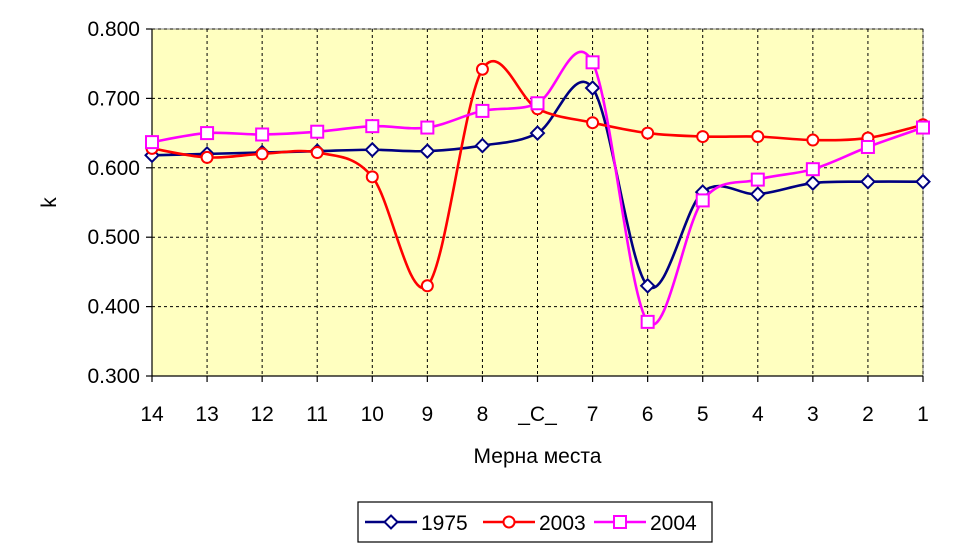 The height and width of the screenshot is (559, 957). I want to click on legend-label: 2003, so click(562, 523).